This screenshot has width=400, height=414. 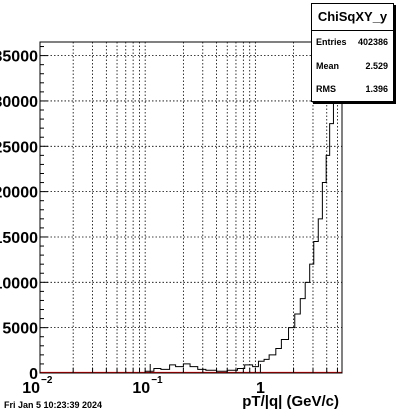 I want to click on x-tick-exponent: −1, so click(x=157, y=380).